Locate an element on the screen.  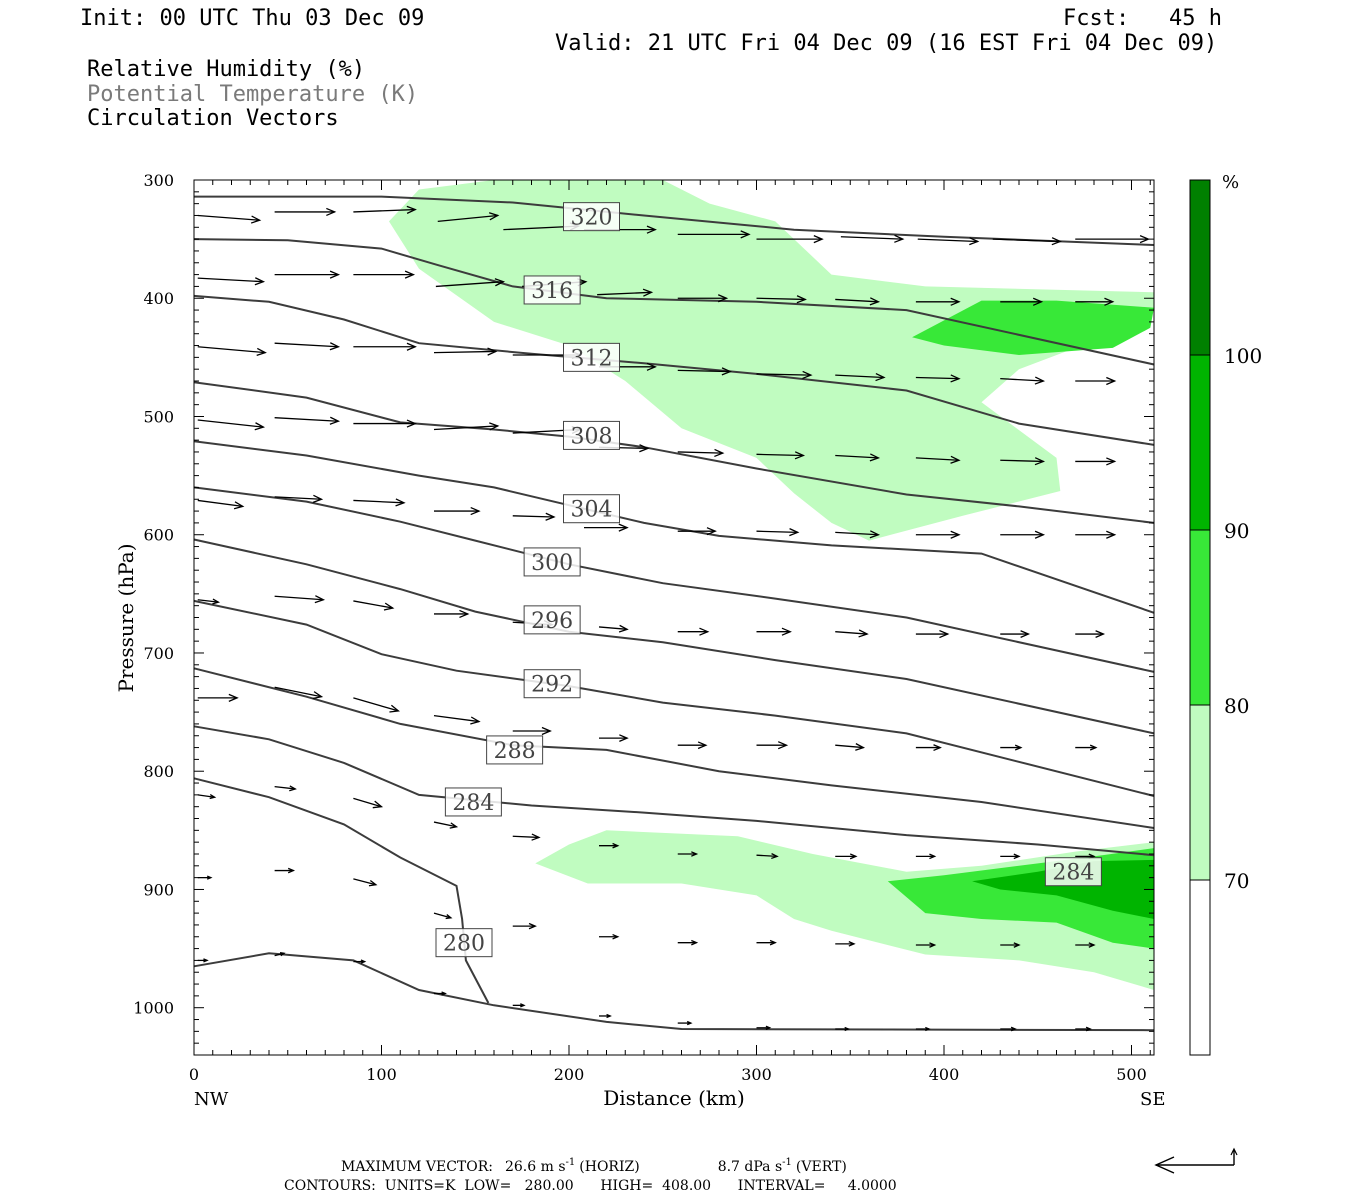
contour-label: 288 is located at coordinates (515, 750).